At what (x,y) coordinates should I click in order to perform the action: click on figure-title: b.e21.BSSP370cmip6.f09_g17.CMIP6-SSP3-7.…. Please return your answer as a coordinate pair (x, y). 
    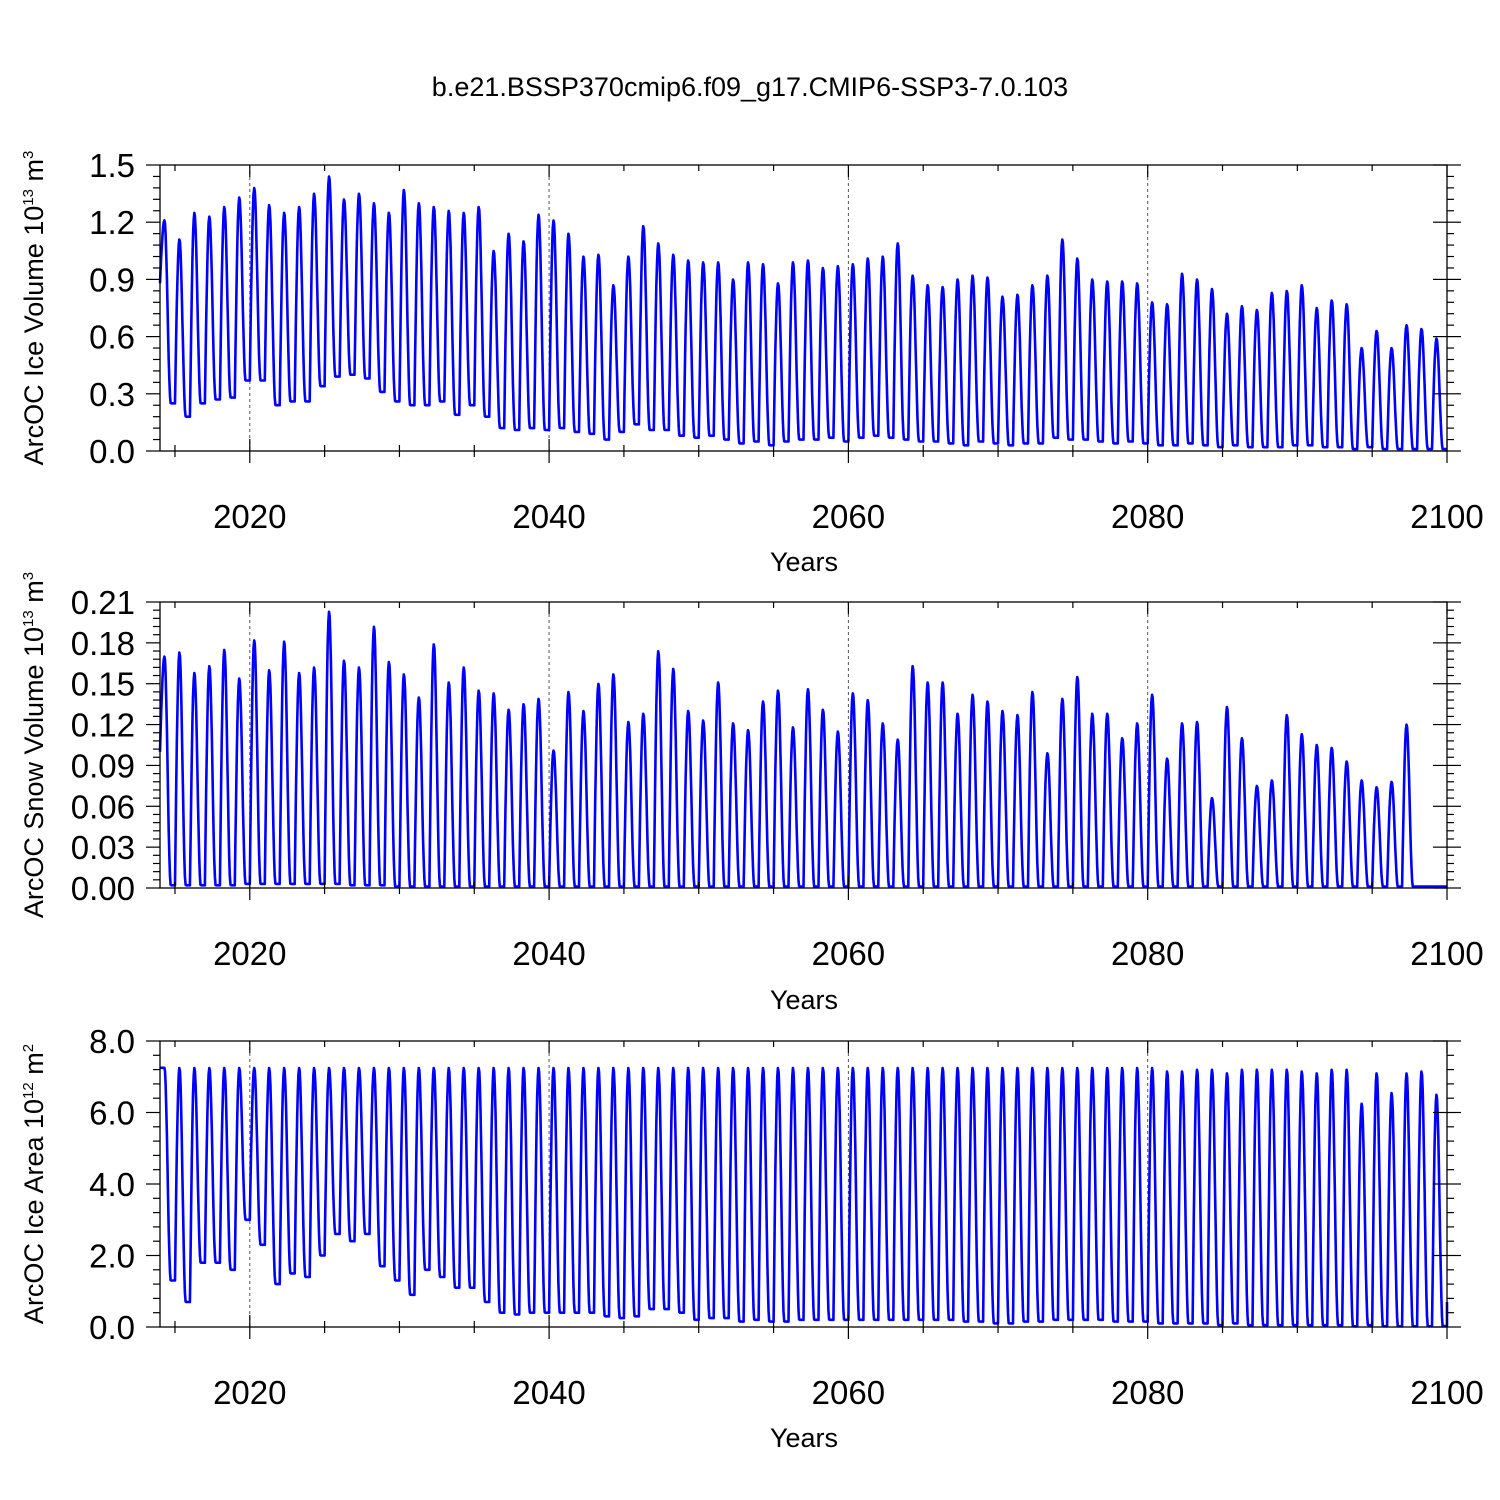
    Looking at the image, I should click on (750, 87).